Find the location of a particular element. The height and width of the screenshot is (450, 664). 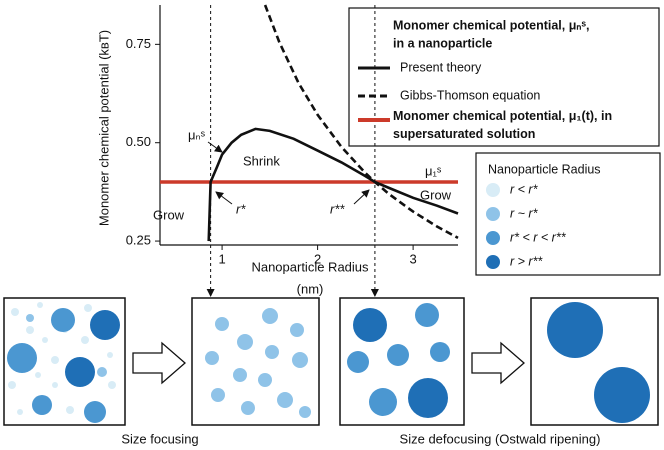

y-tick-label: 0.75 is located at coordinates (138, 43).